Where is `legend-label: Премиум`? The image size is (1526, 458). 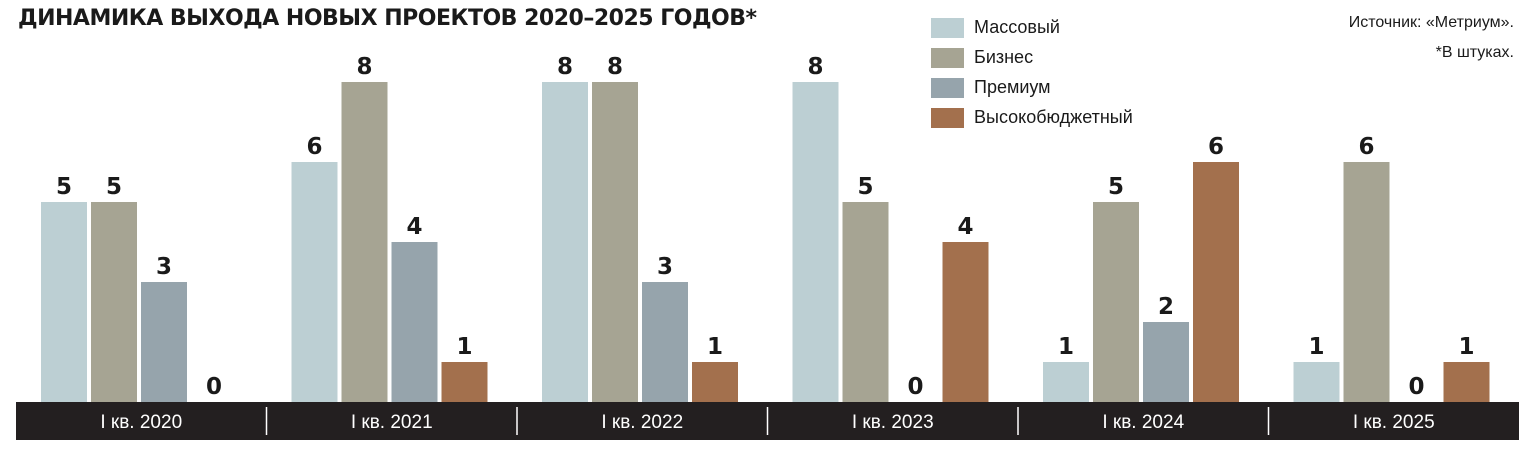
legend-label: Премиум is located at coordinates (1012, 87).